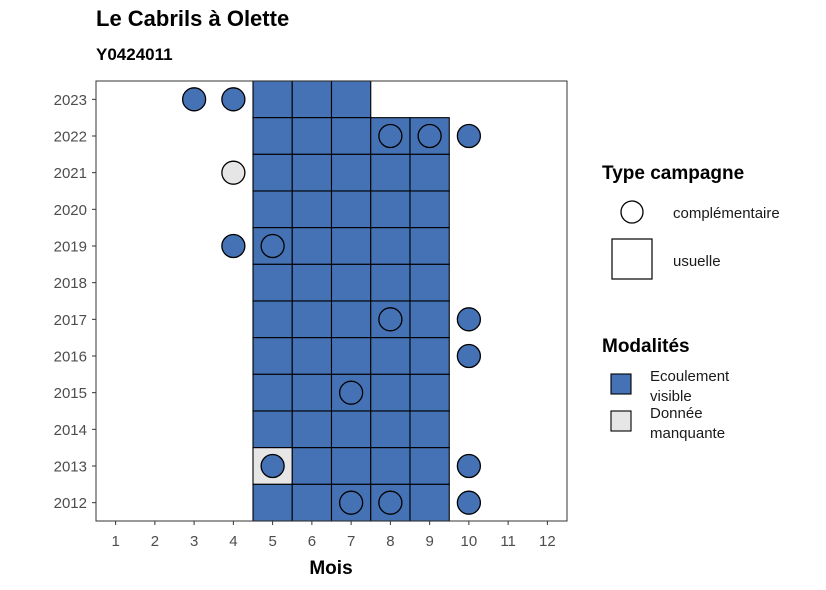 Image resolution: width=826 pixels, height=590 pixels. What do you see at coordinates (194, 541) in the screenshot?
I see `x-tick-label: 3` at bounding box center [194, 541].